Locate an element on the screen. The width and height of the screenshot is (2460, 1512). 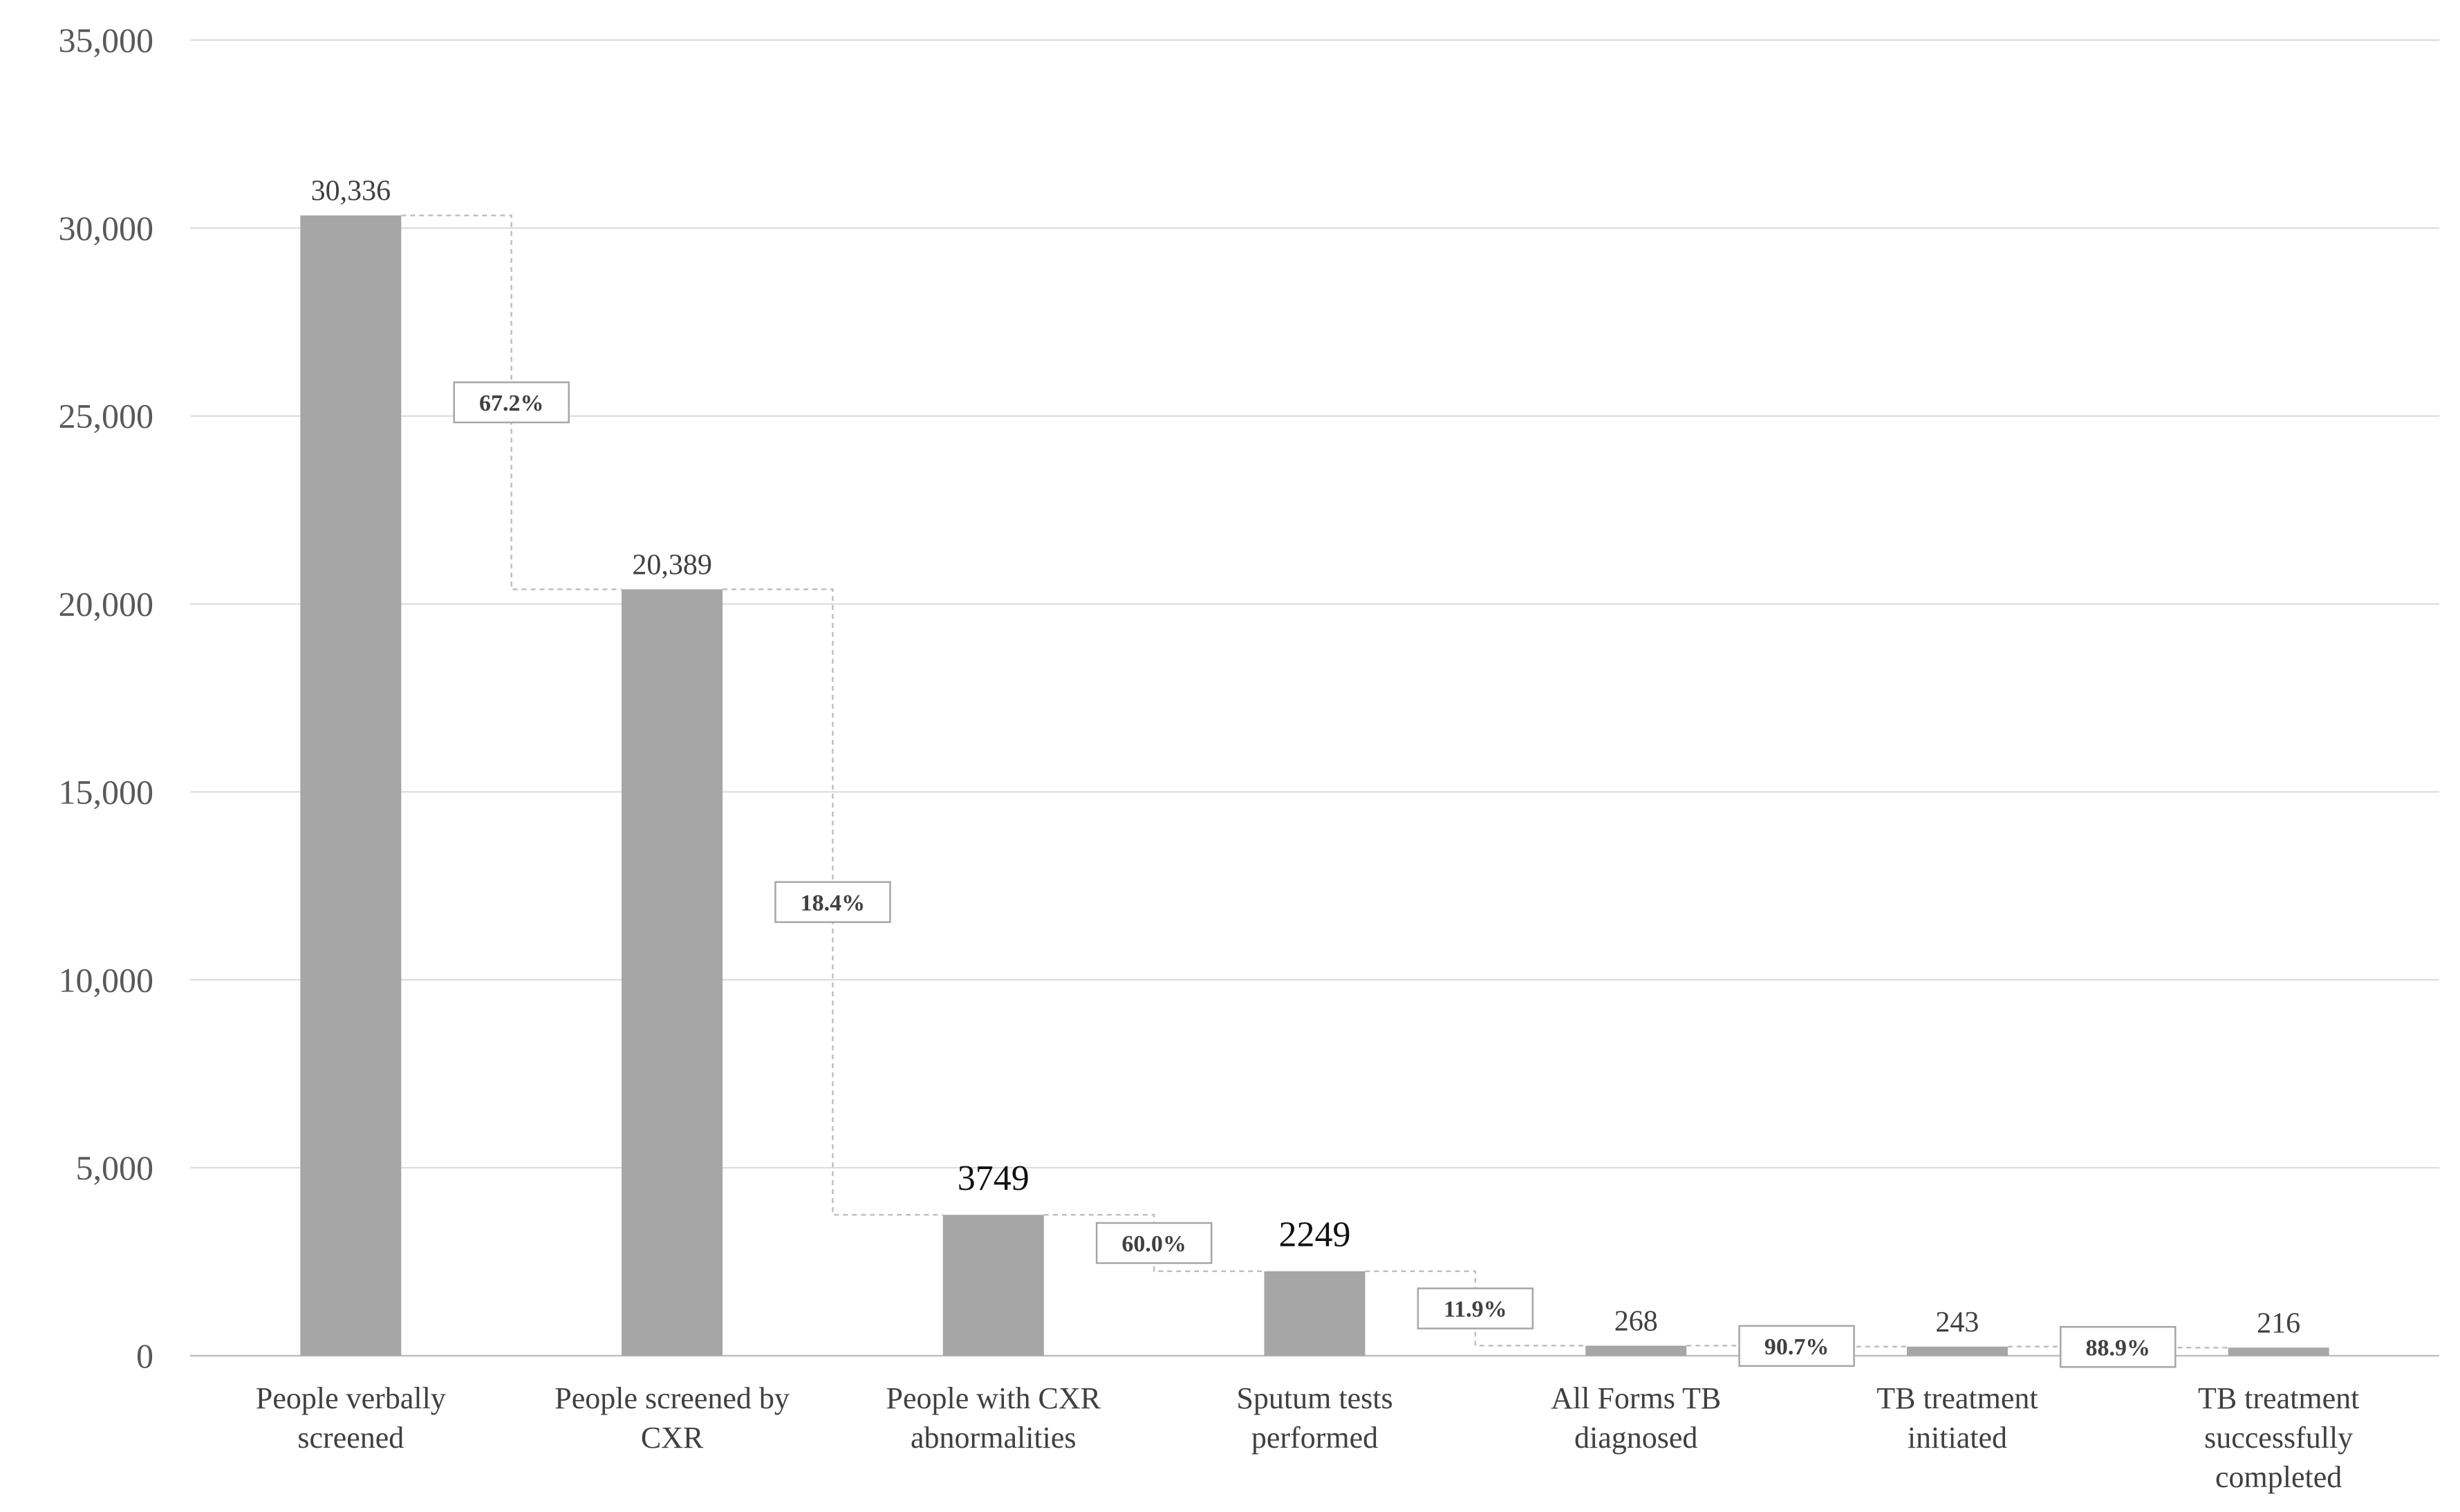
y-tick-label: 5,000 is located at coordinates (115, 1167).